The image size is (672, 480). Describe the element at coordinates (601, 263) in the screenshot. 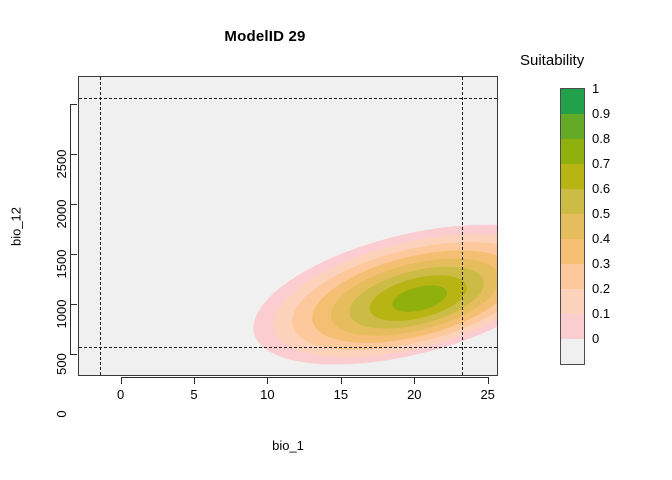

I see `legend-tick-label-7: 0.3` at that location.